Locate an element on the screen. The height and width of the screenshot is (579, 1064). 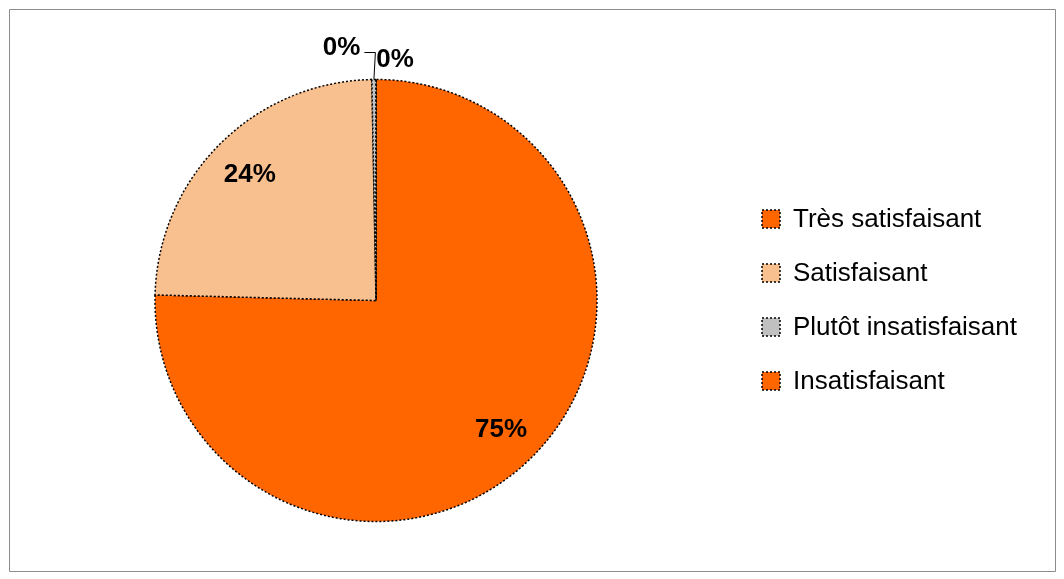
legend-label: Plutôt insatisfaisant is located at coordinates (905, 326).